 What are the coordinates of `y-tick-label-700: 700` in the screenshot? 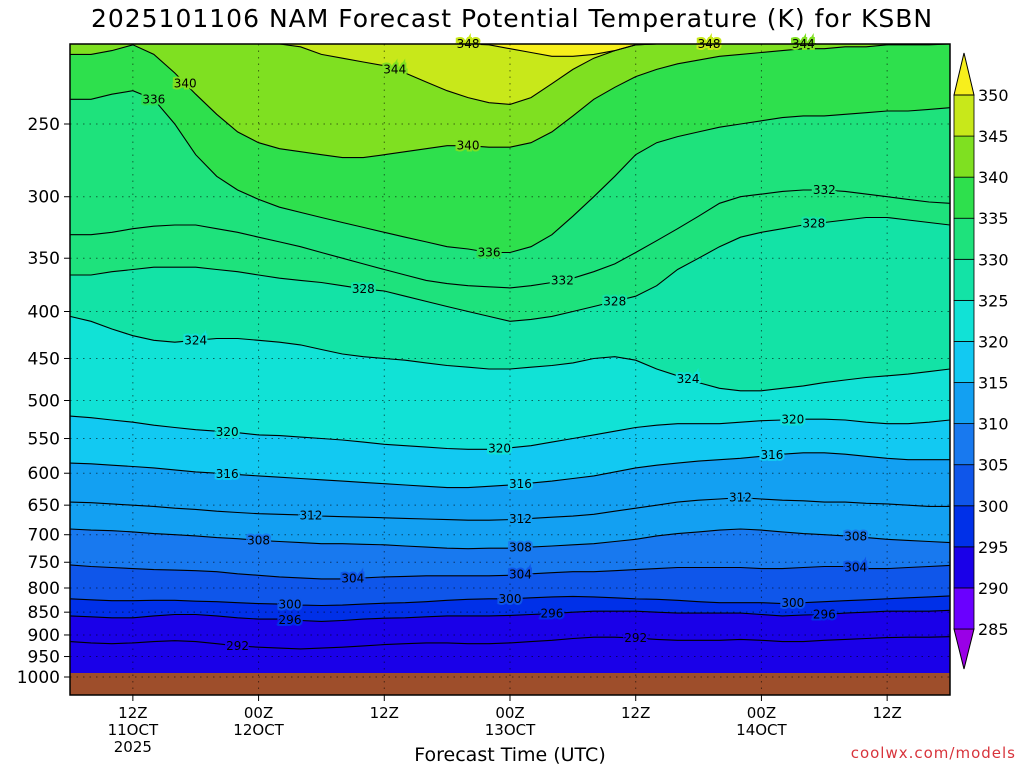 It's located at (44, 536).